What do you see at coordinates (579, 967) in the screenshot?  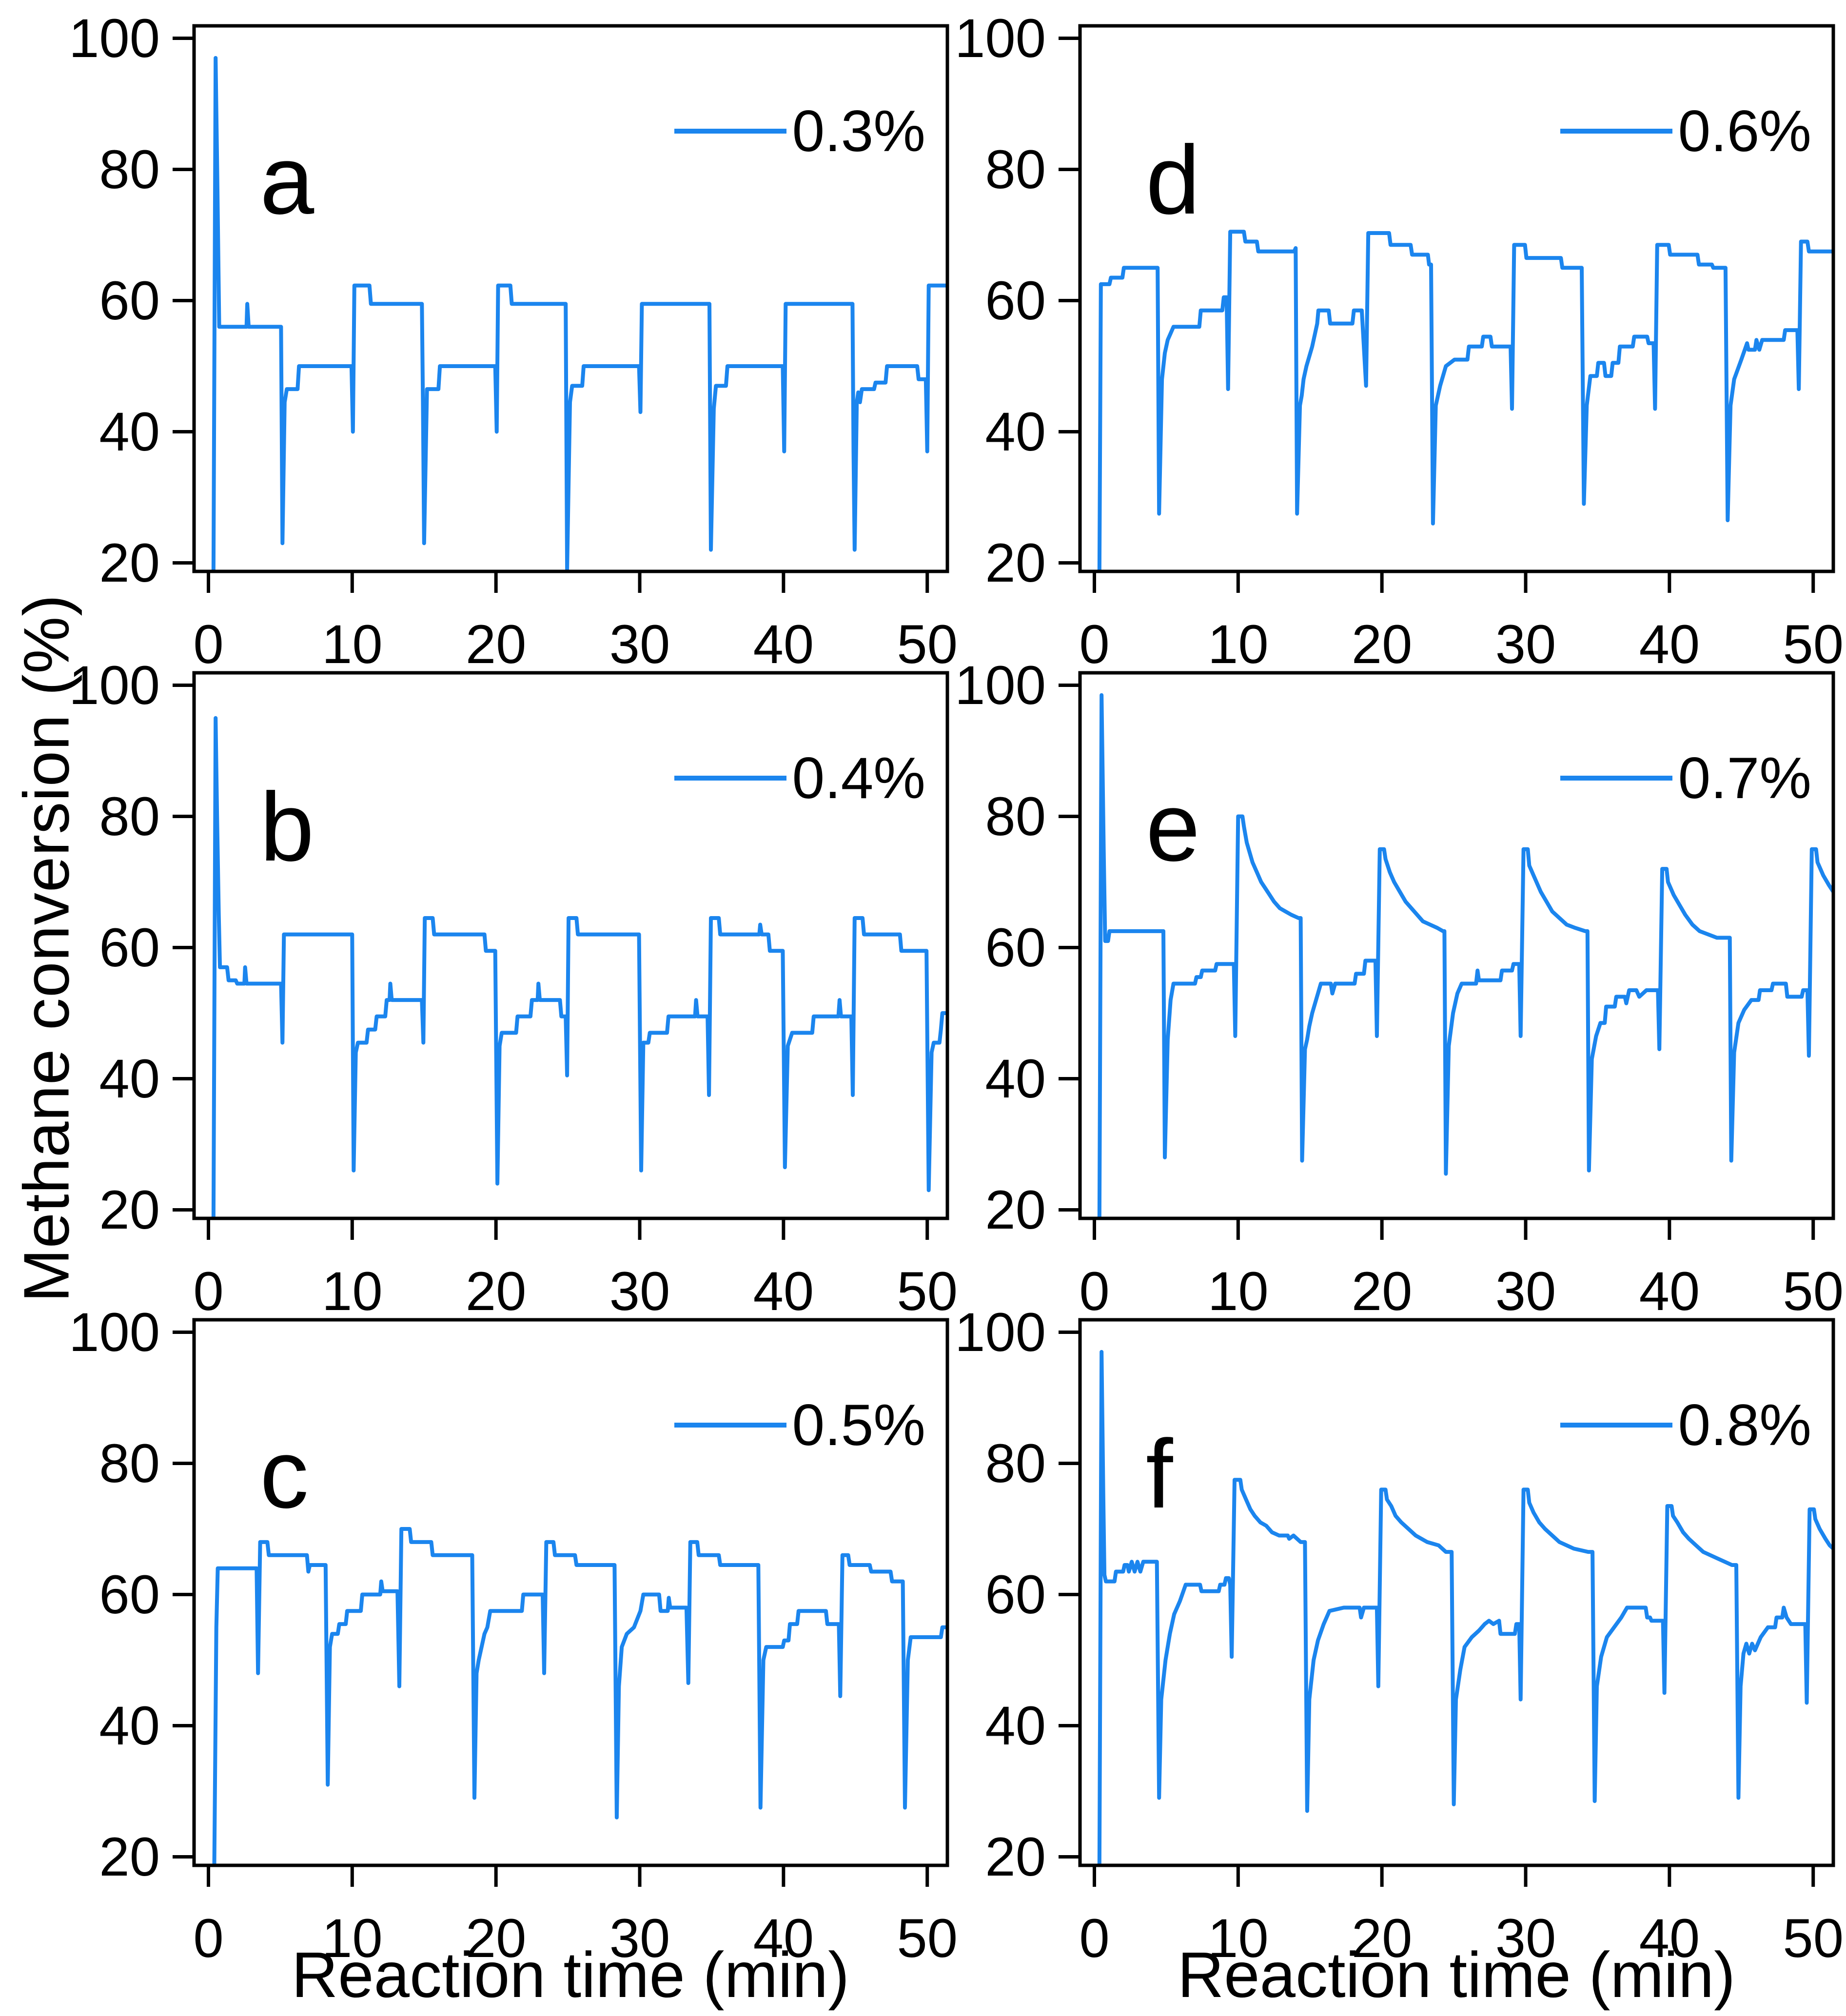 I see `panel-b-series-line` at bounding box center [579, 967].